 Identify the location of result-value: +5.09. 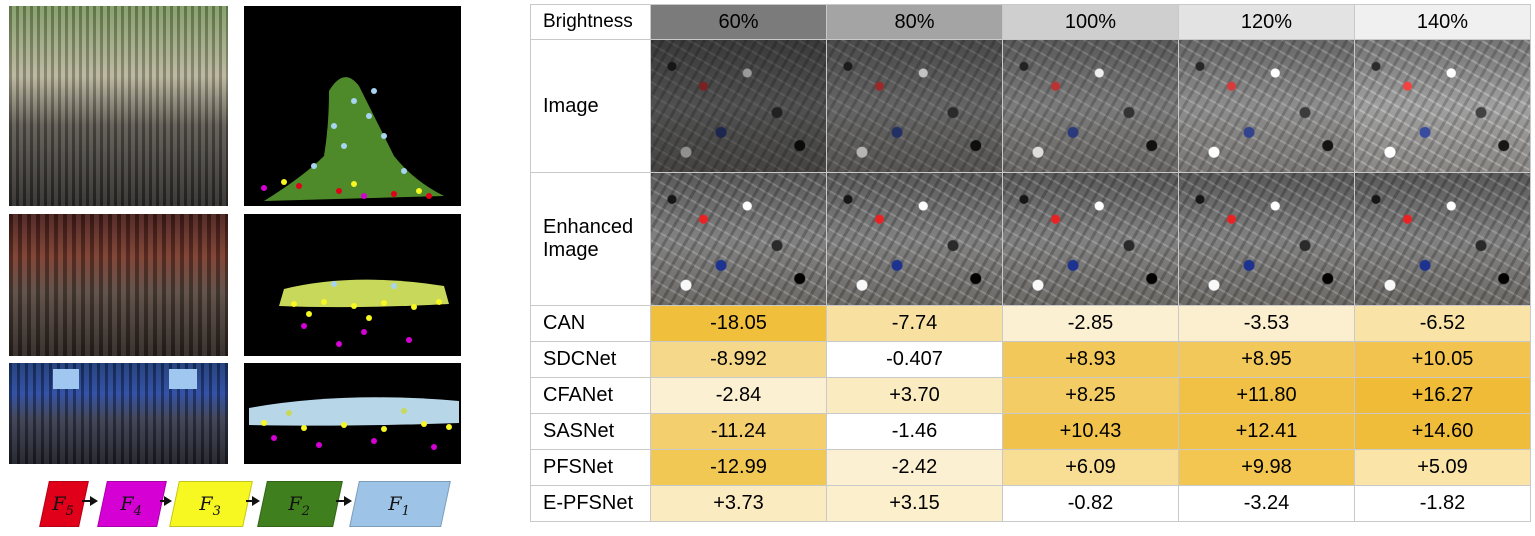
(1442, 467).